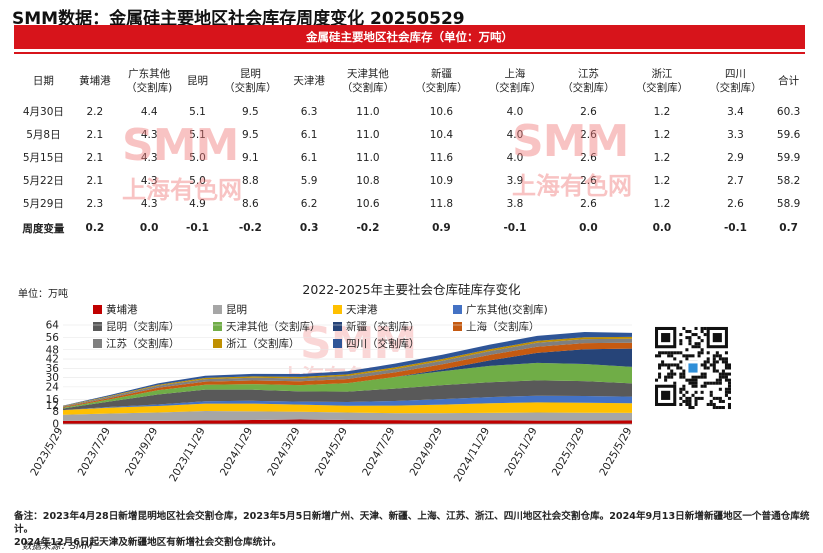  I want to click on table-cell: 2.1, so click(95, 134).